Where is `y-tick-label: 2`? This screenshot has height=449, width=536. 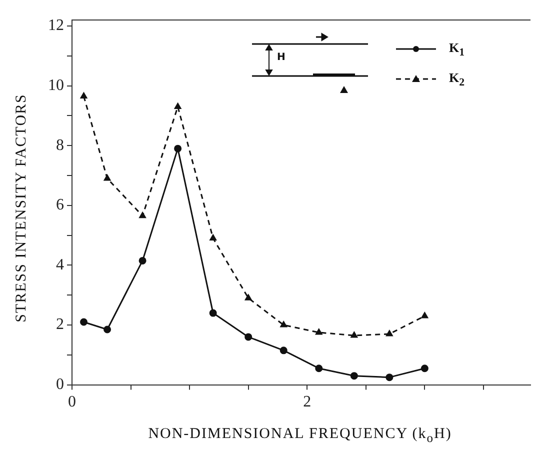 y-tick-label: 2 is located at coordinates (60, 325).